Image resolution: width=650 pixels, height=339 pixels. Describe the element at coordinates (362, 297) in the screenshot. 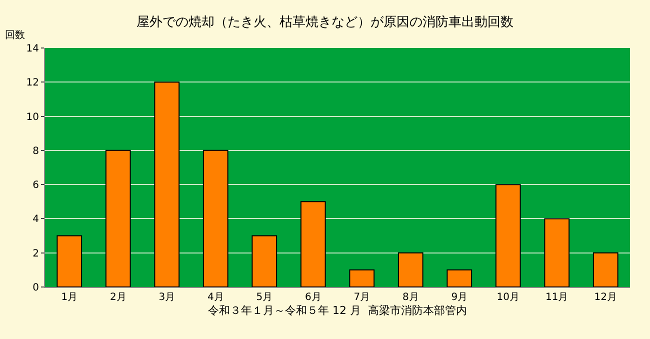

I see `x-tick-label: 7月` at that location.